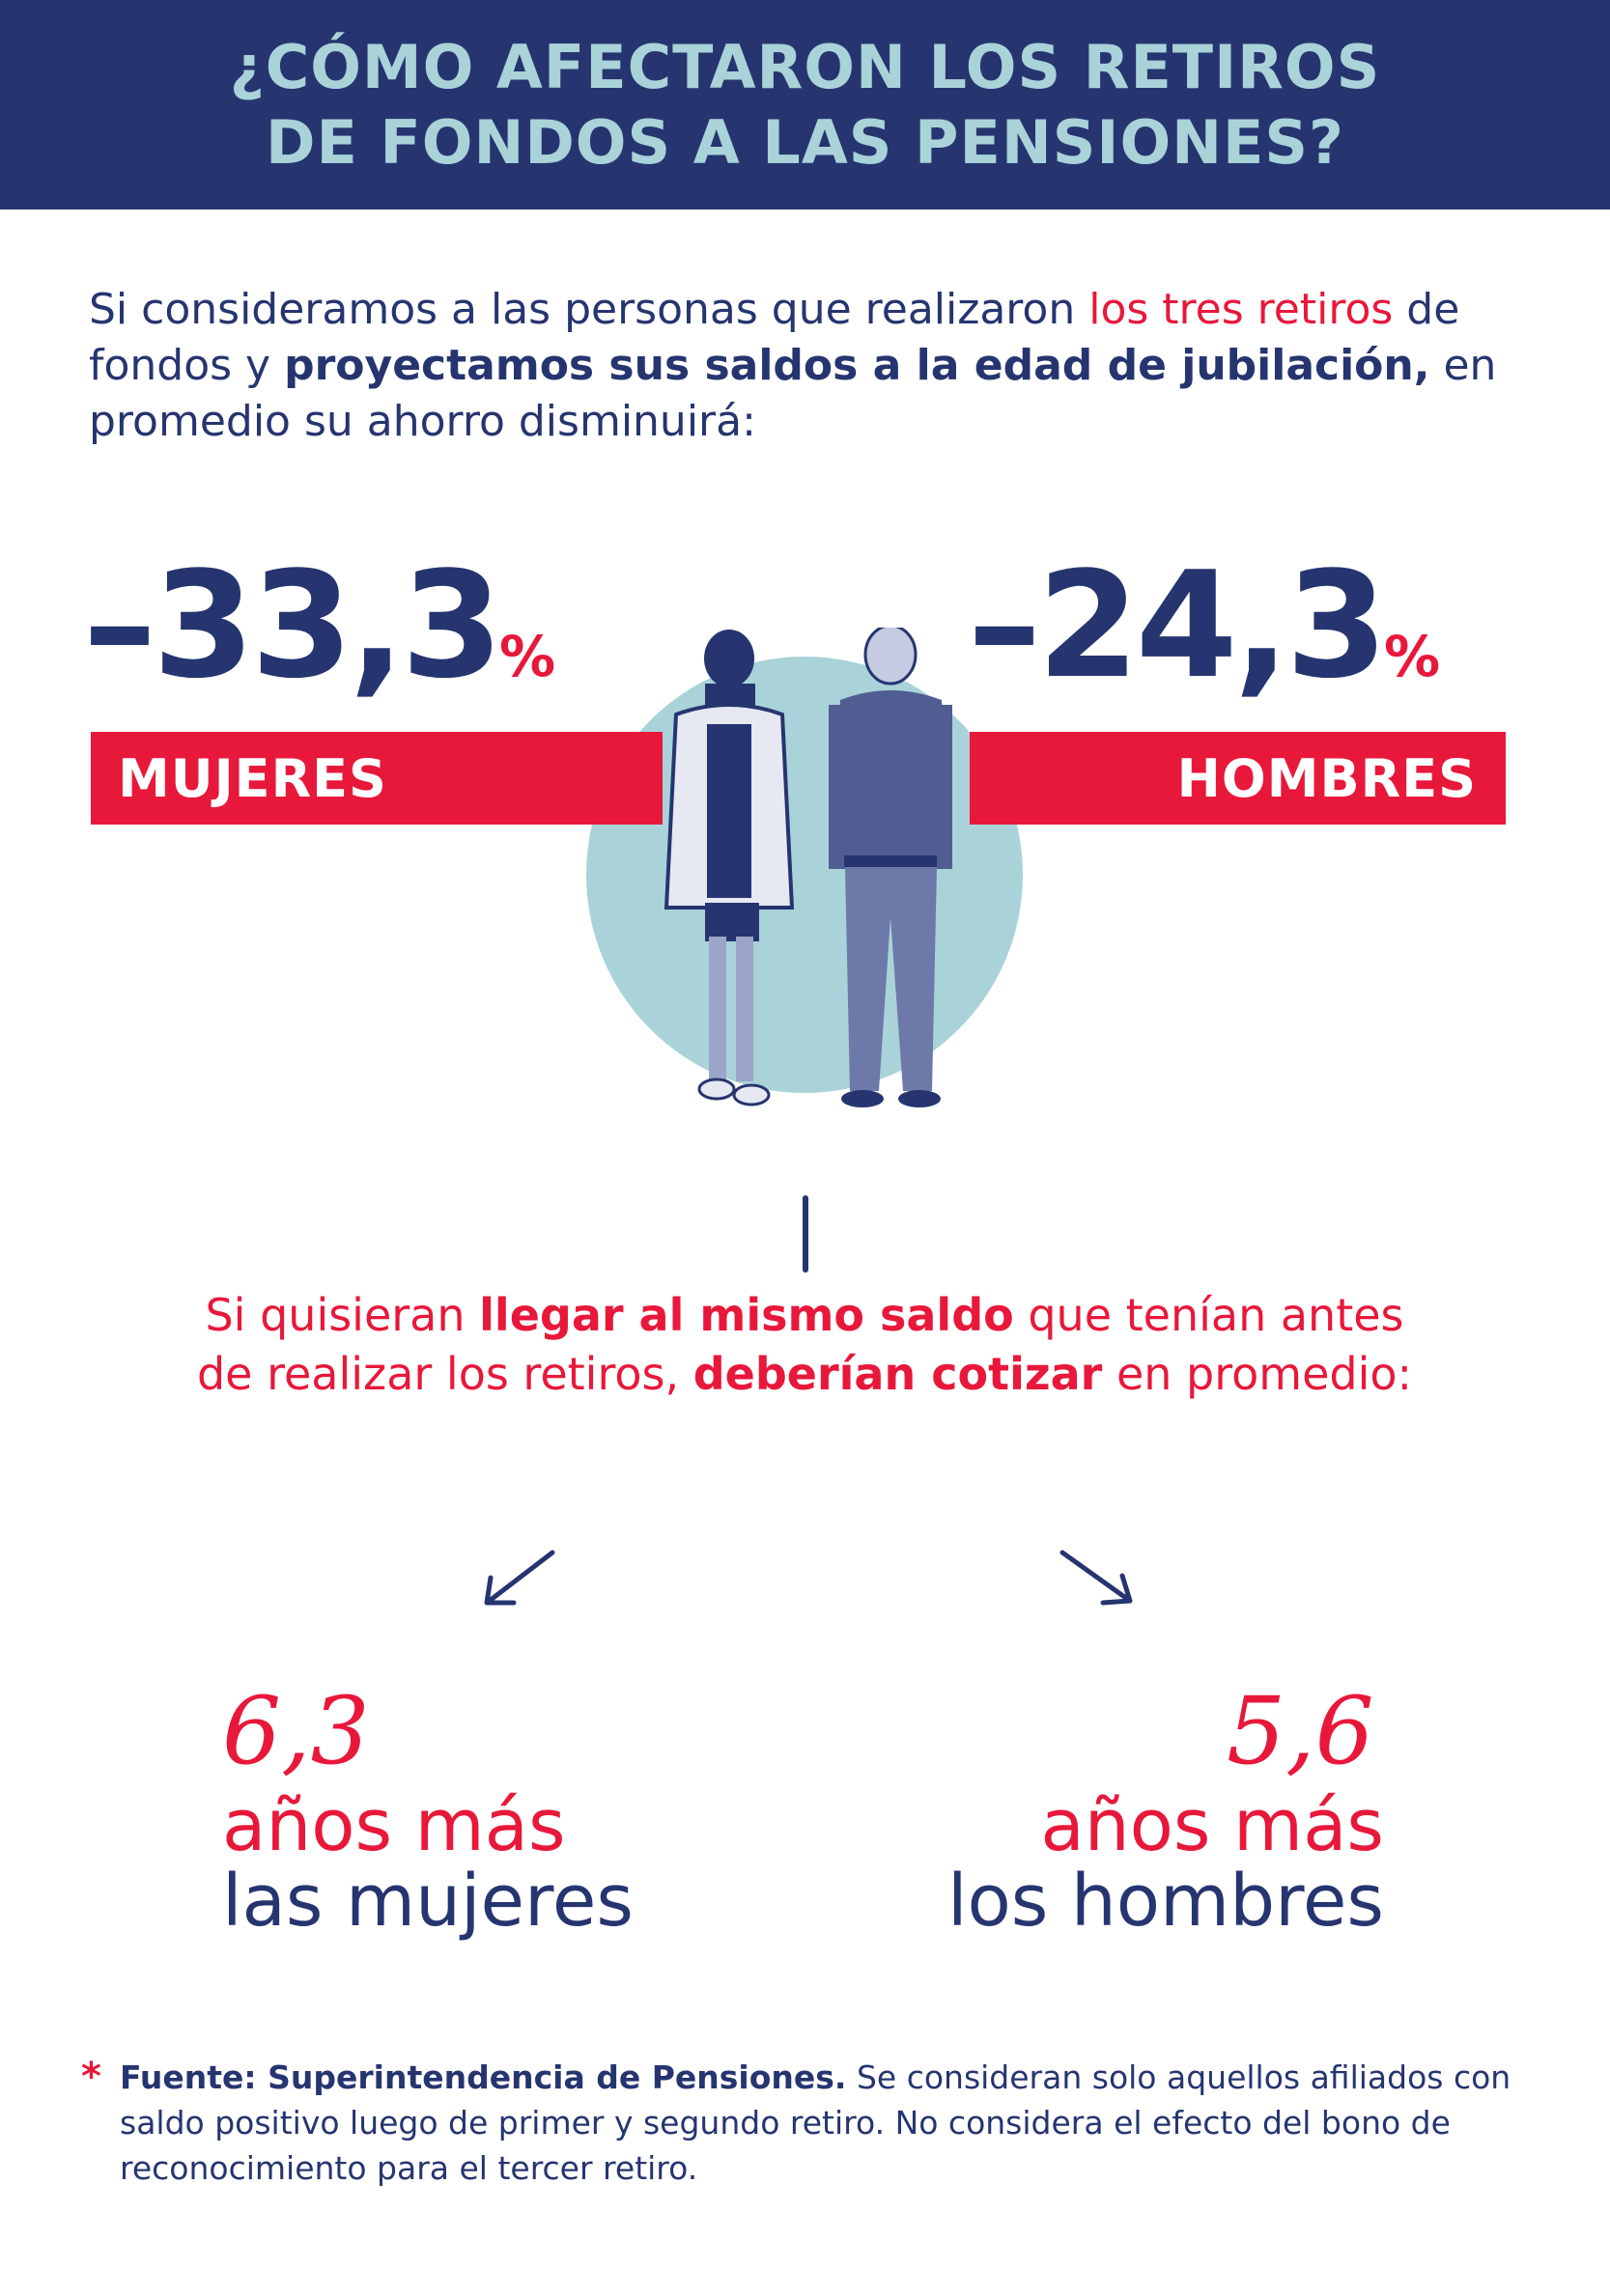 This screenshot has width=1610, height=2296. I want to click on arrow-down-right-icon, so click(1096, 1578).